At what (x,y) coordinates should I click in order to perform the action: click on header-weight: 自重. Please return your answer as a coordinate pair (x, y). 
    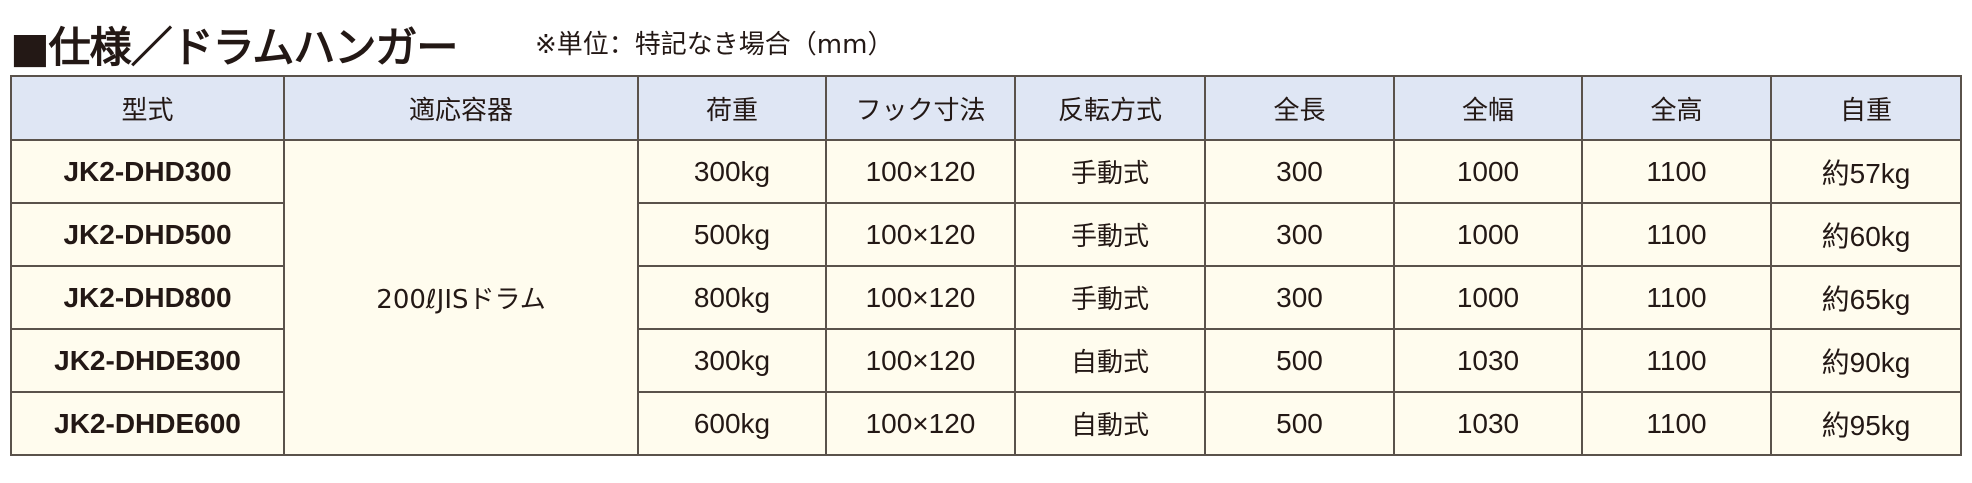
    Looking at the image, I should click on (1866, 108).